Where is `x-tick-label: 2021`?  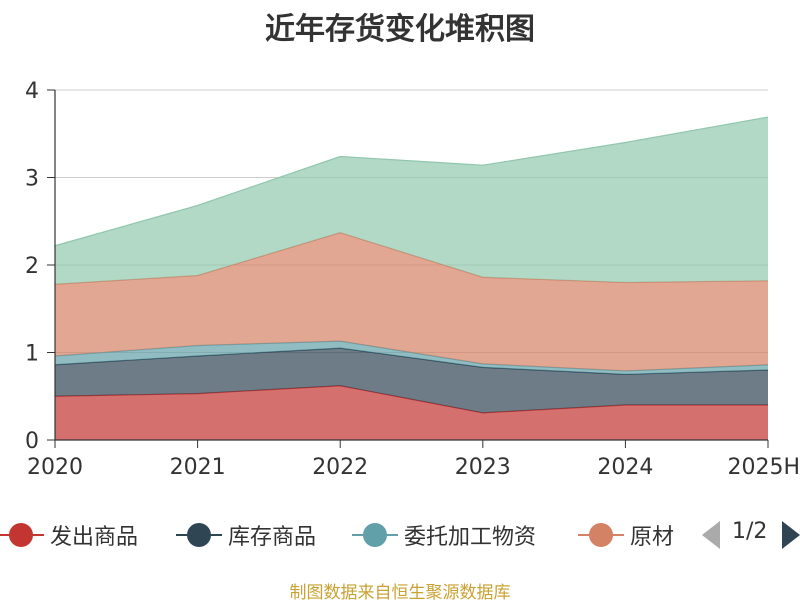 x-tick-label: 2021 is located at coordinates (198, 467).